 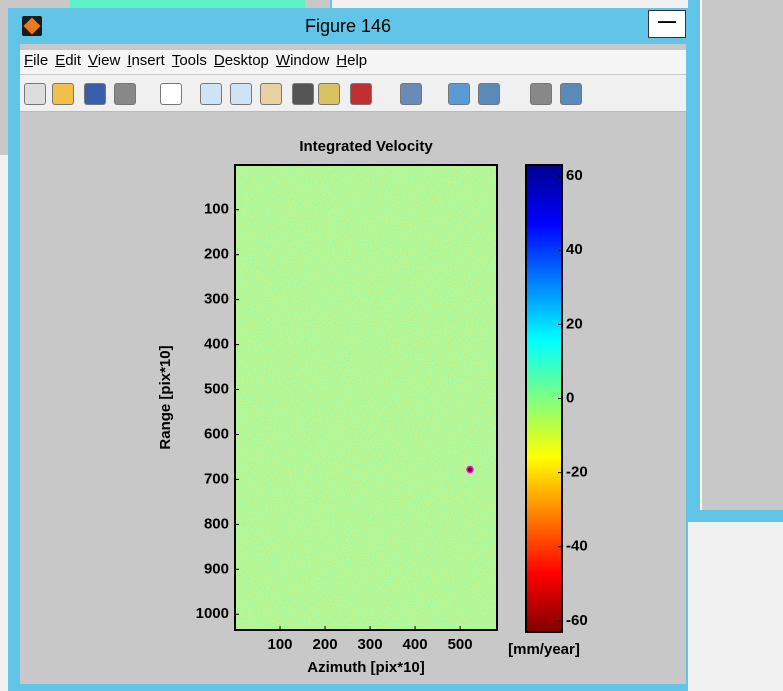 What do you see at coordinates (216, 388) in the screenshot?
I see `y-tick-label: 500` at bounding box center [216, 388].